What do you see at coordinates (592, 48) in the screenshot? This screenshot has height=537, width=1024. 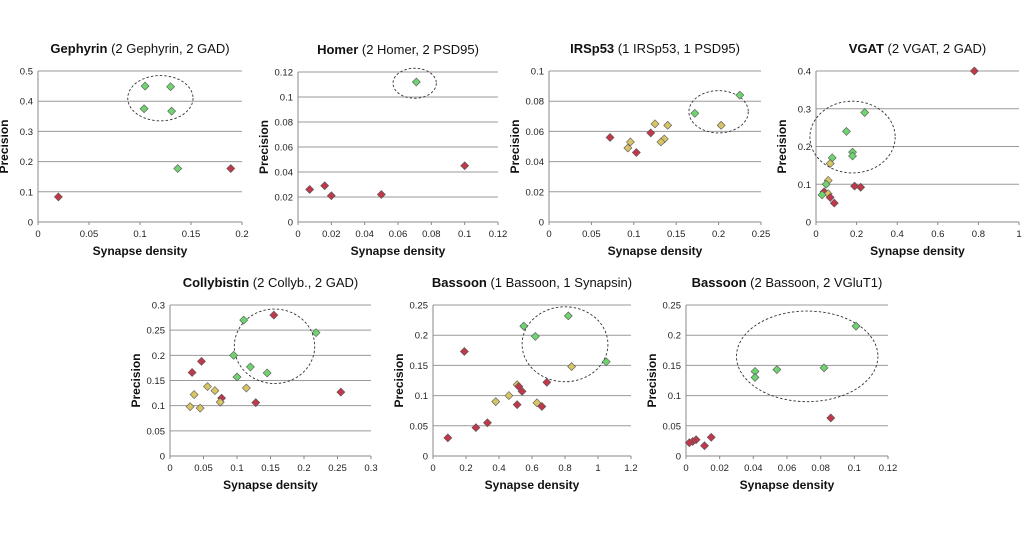 I see `chart-title-protein: IRSp53` at bounding box center [592, 48].